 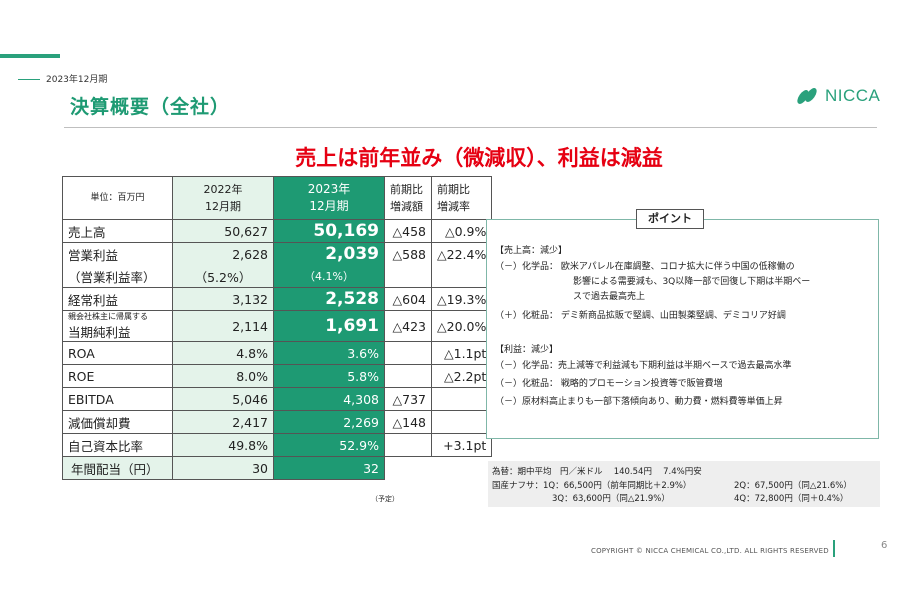 What do you see at coordinates (670, 219) in the screenshot?
I see `points-title: ポイント` at bounding box center [670, 219].